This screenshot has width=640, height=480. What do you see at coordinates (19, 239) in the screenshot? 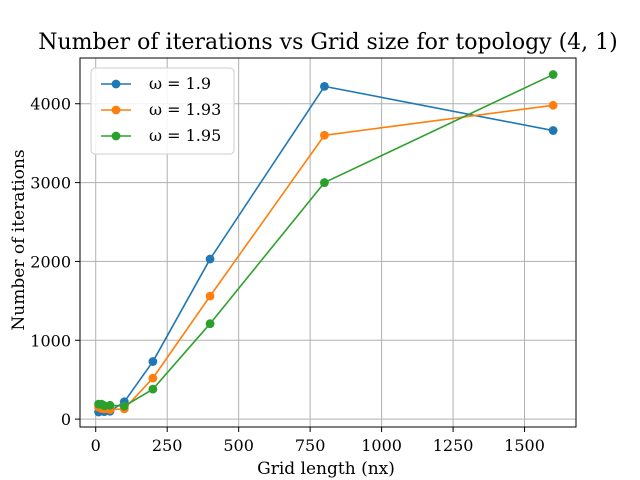
I see `y-axis-label: Number of iterations` at bounding box center [19, 239].